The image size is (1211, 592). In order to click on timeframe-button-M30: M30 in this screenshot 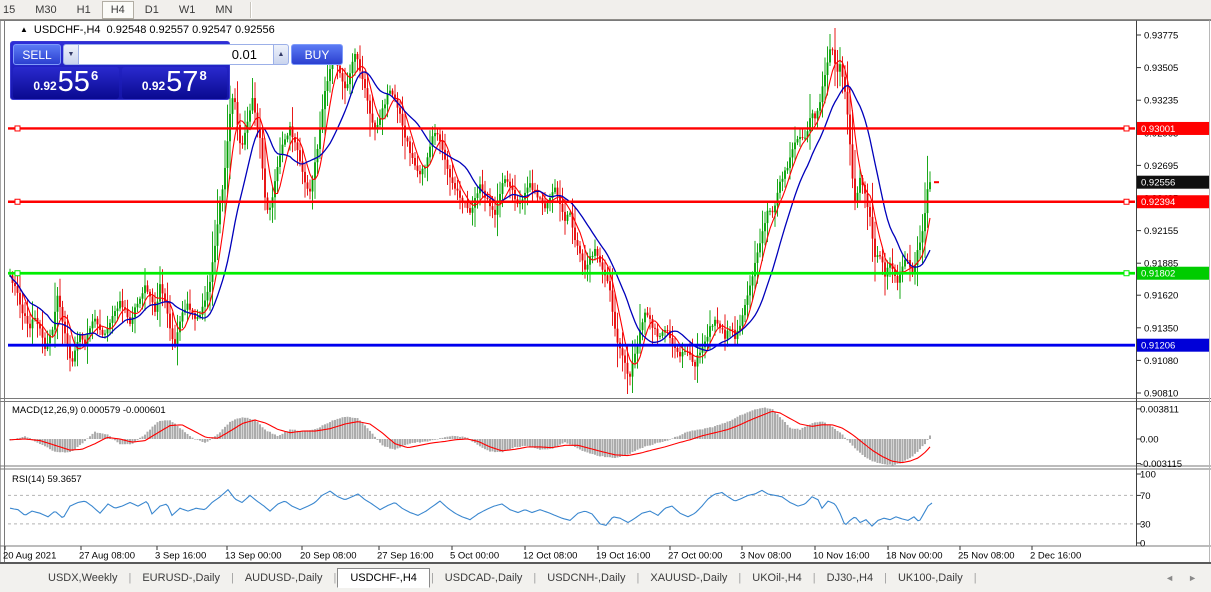, I will do `click(45, 10)`.